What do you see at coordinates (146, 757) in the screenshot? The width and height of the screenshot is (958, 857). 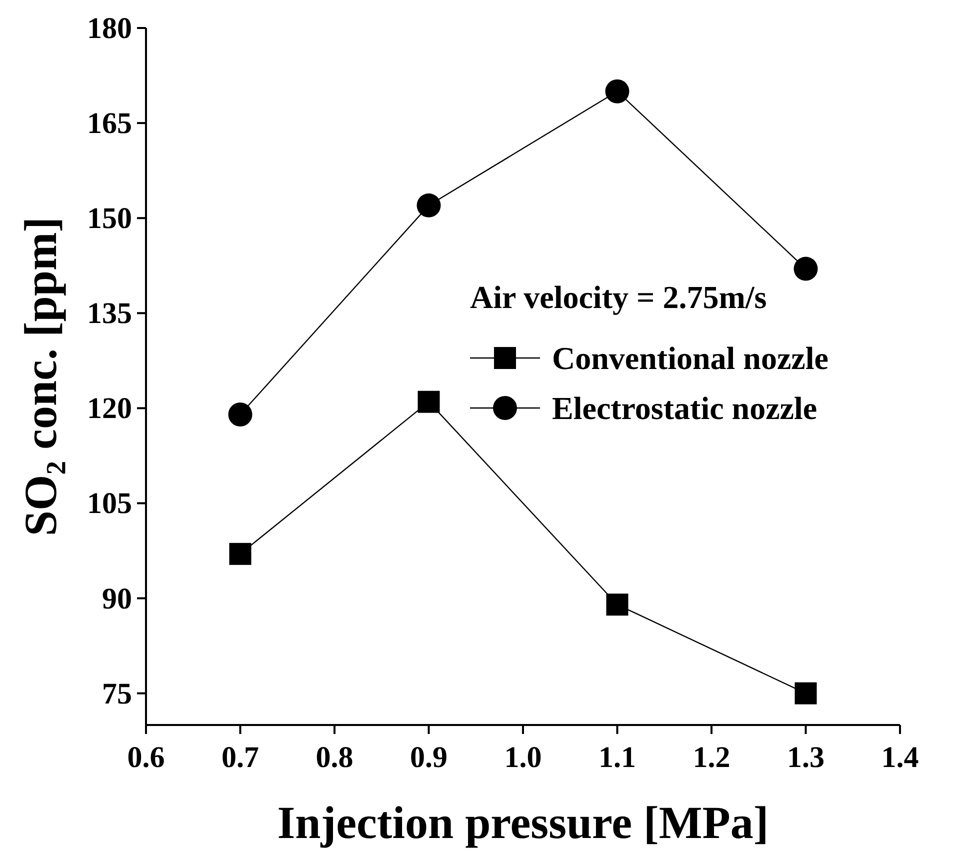 I see `x-tick-label: 0.6` at bounding box center [146, 757].